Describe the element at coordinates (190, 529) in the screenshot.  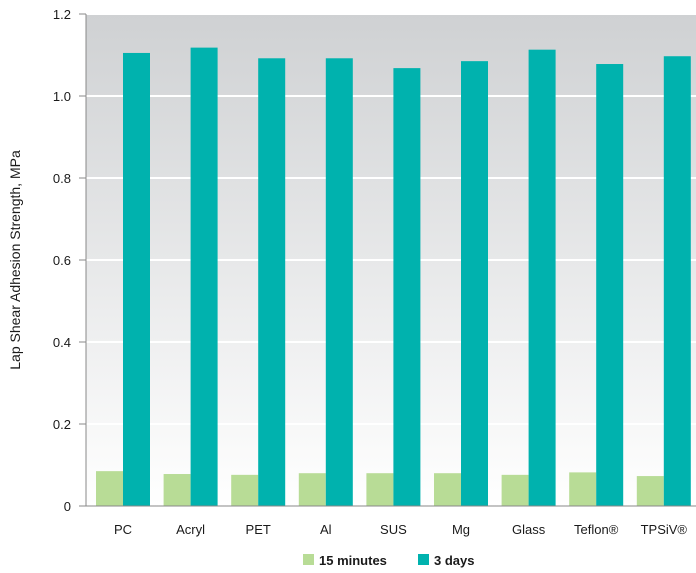
I see `x-tick-label: Acryl` at that location.